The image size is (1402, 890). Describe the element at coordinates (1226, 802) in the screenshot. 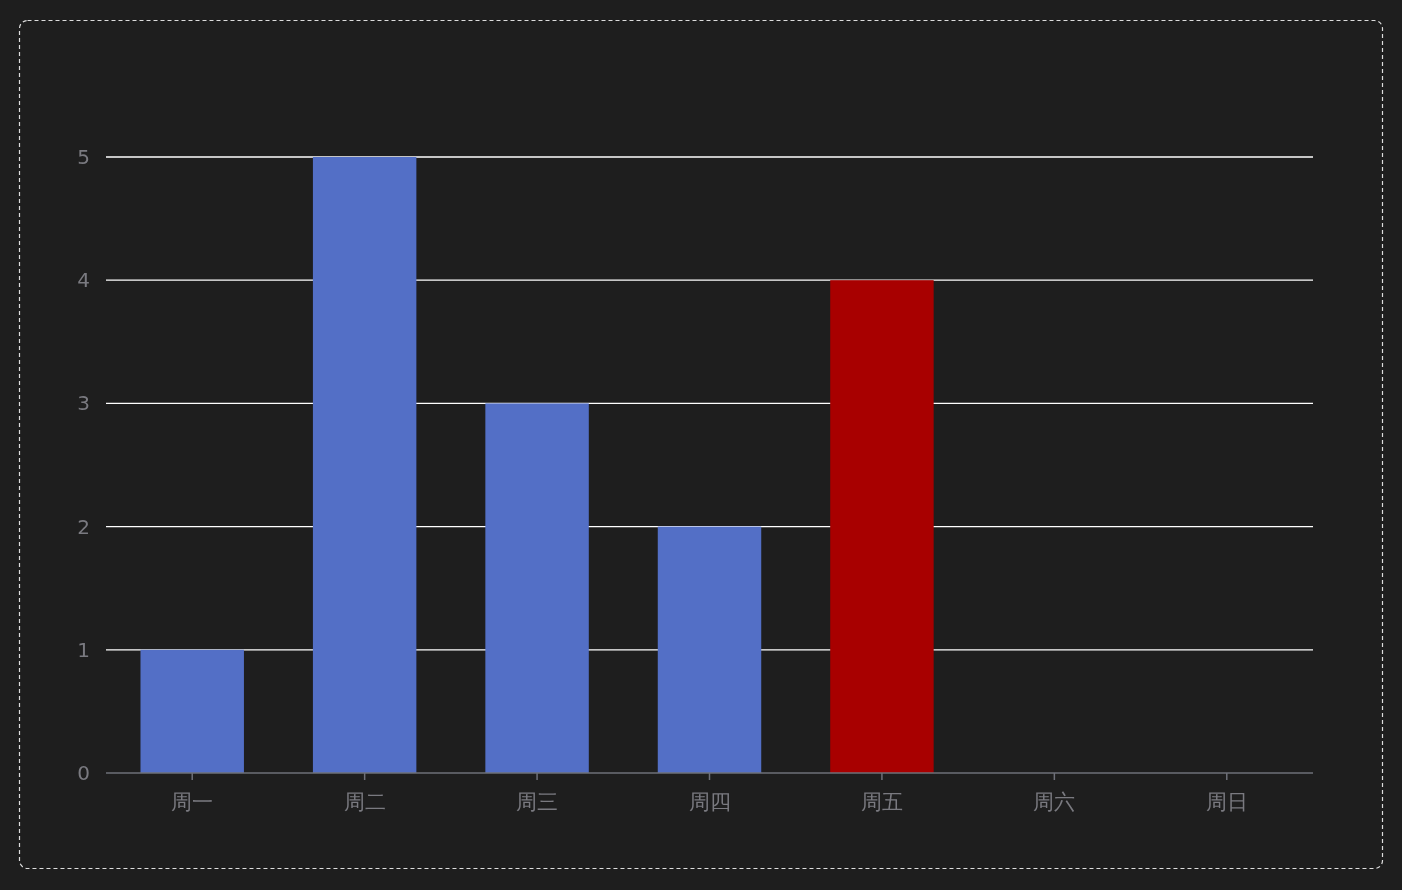

I see `x-tick-label: 周日` at that location.